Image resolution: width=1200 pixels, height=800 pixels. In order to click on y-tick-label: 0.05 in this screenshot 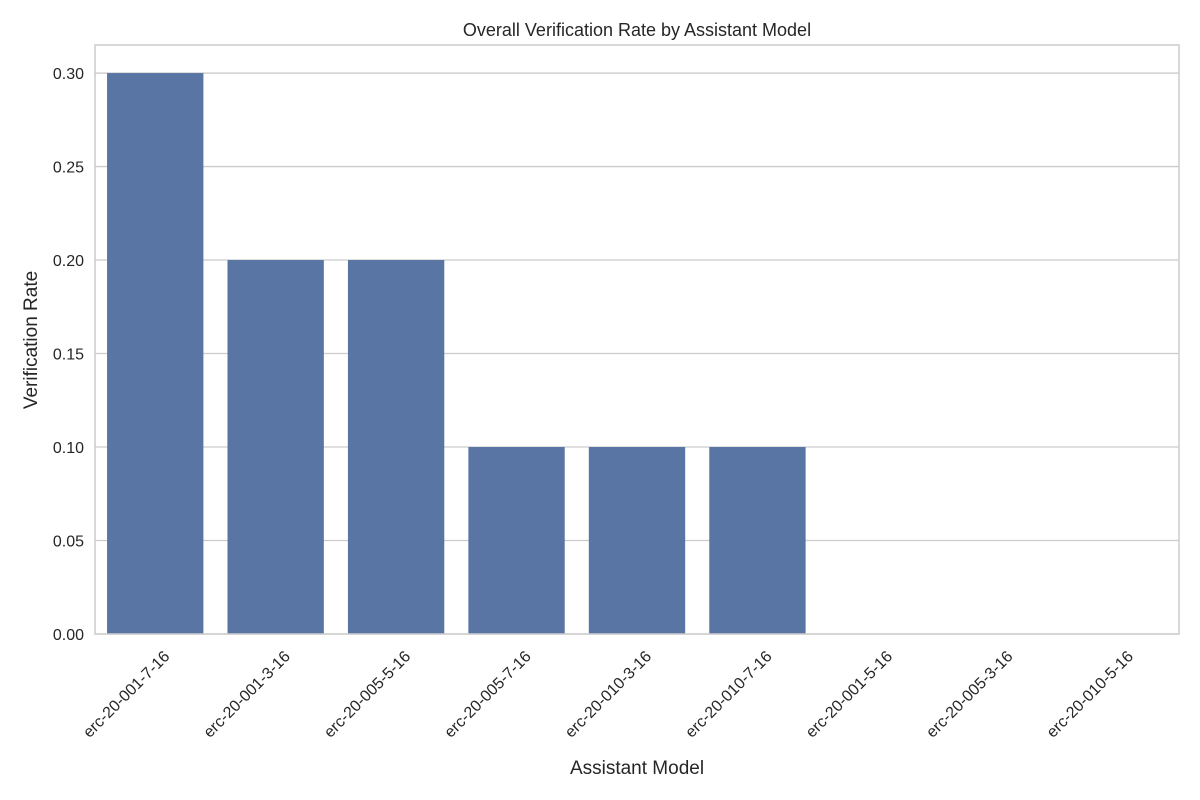, I will do `click(68, 542)`.